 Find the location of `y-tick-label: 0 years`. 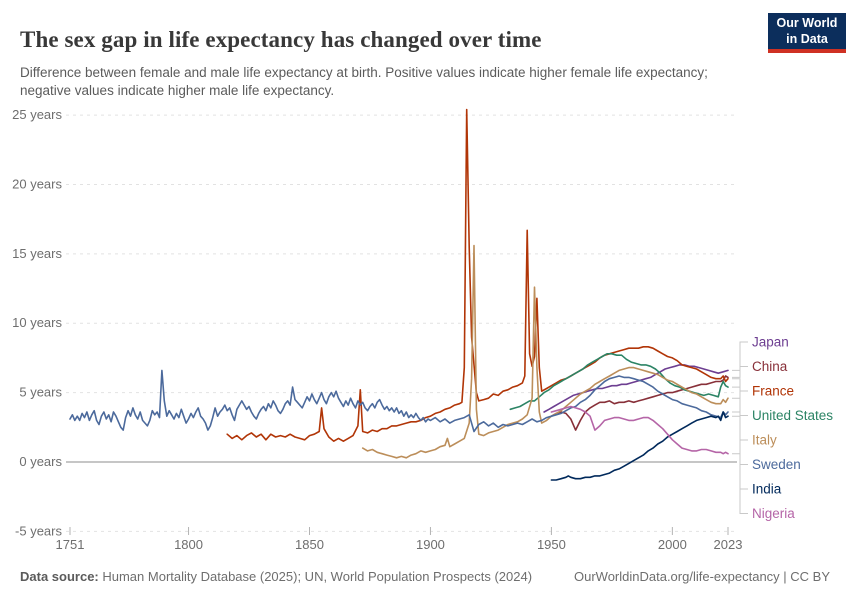

y-tick-label: 0 years is located at coordinates (40, 461).